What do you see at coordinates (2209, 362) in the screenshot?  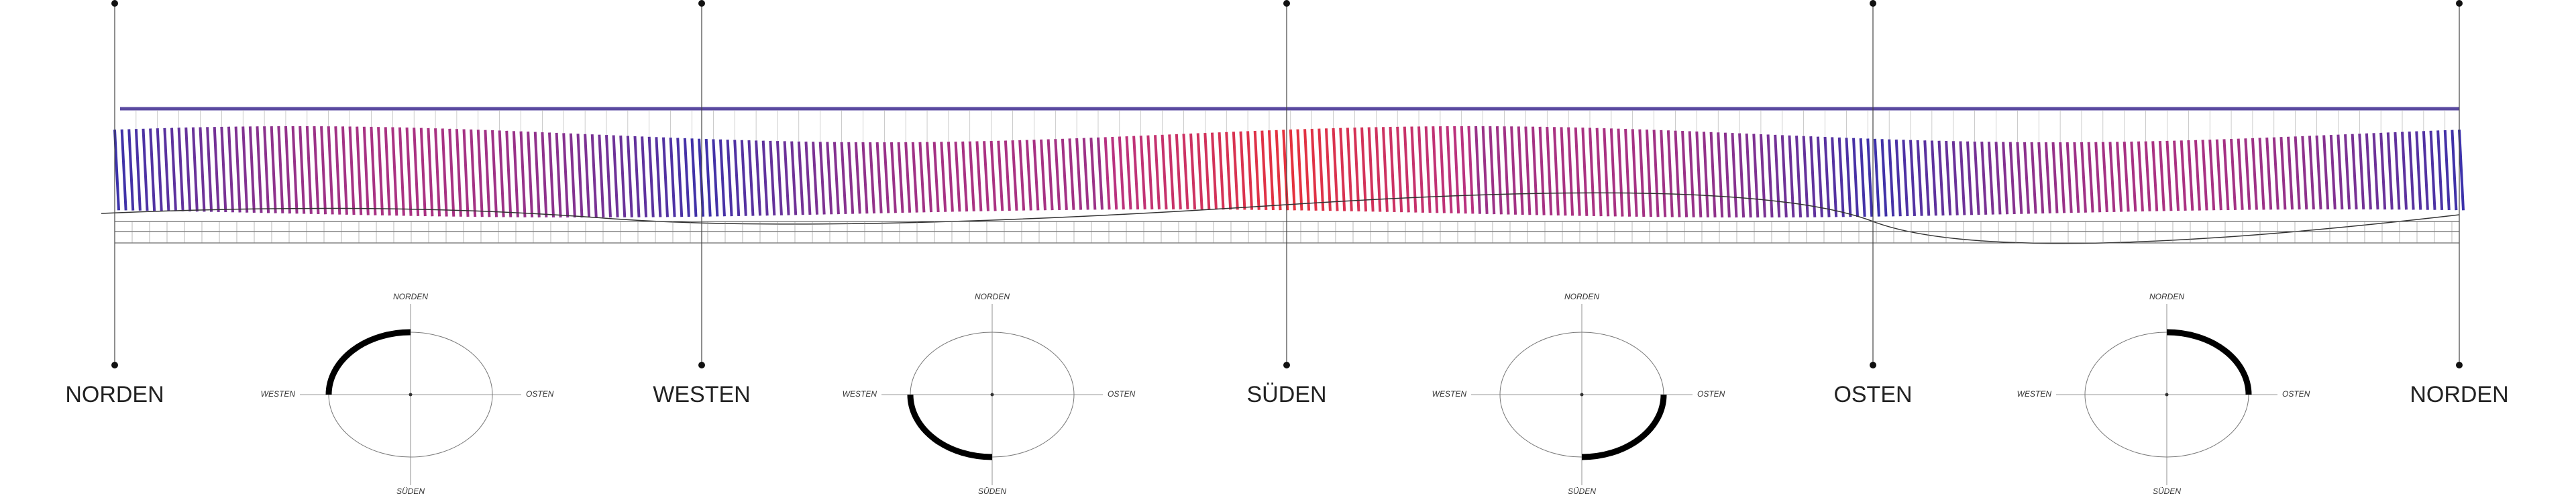 I see `orientation-arc` at bounding box center [2209, 362].